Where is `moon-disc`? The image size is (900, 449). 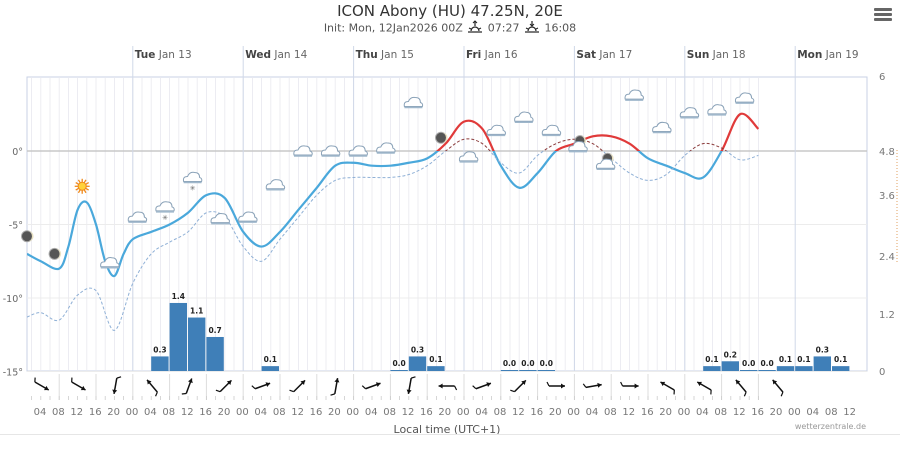 moon-disc is located at coordinates (441, 137).